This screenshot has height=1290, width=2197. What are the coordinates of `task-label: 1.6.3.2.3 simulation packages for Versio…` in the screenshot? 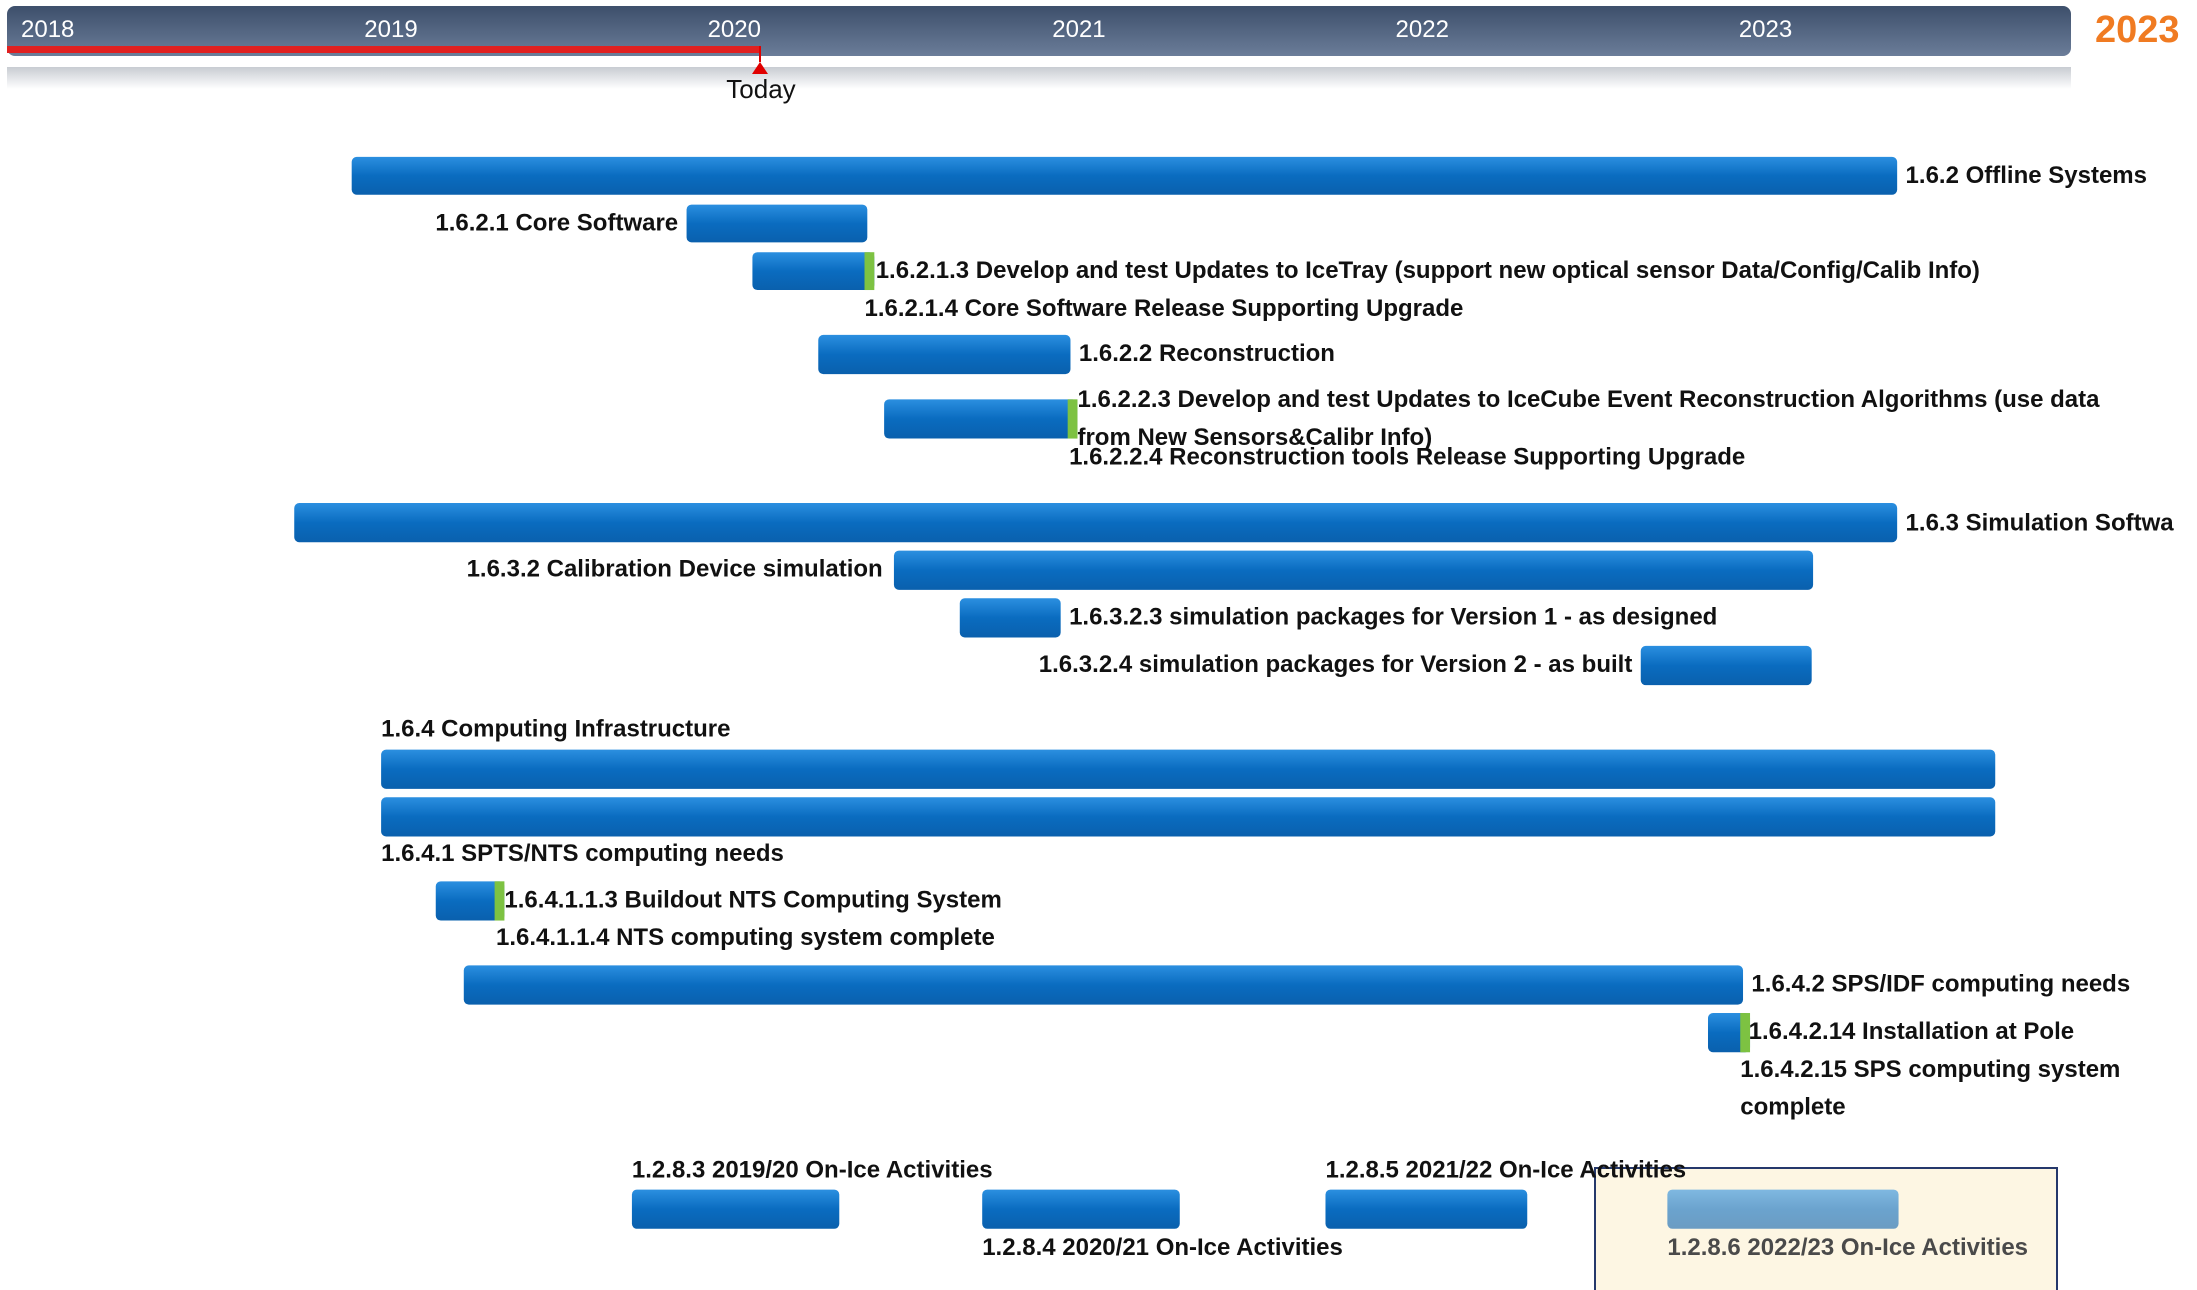 It's located at (1393, 616).